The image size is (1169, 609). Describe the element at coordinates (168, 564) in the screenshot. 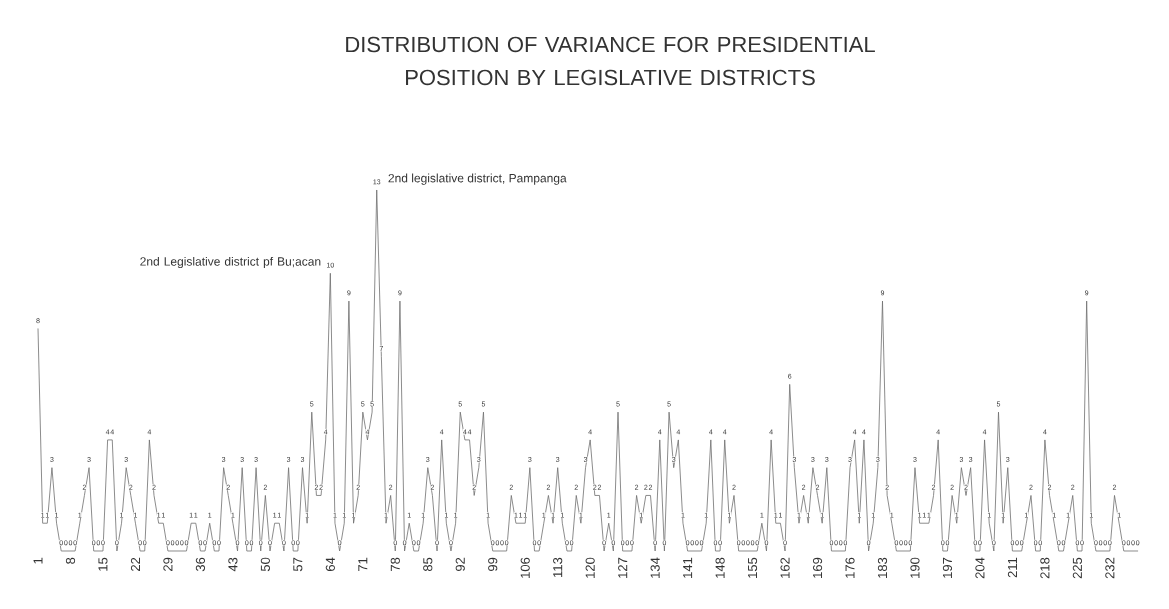

I see `x-tick-label: 29` at that location.